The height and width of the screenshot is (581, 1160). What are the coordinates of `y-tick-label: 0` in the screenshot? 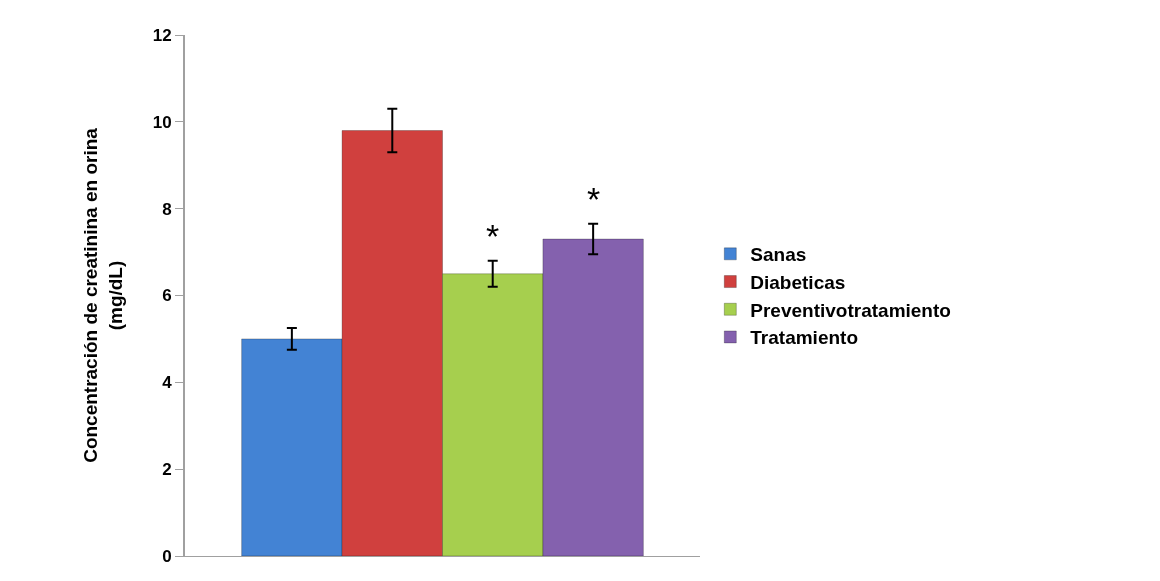 It's located at (167, 556).